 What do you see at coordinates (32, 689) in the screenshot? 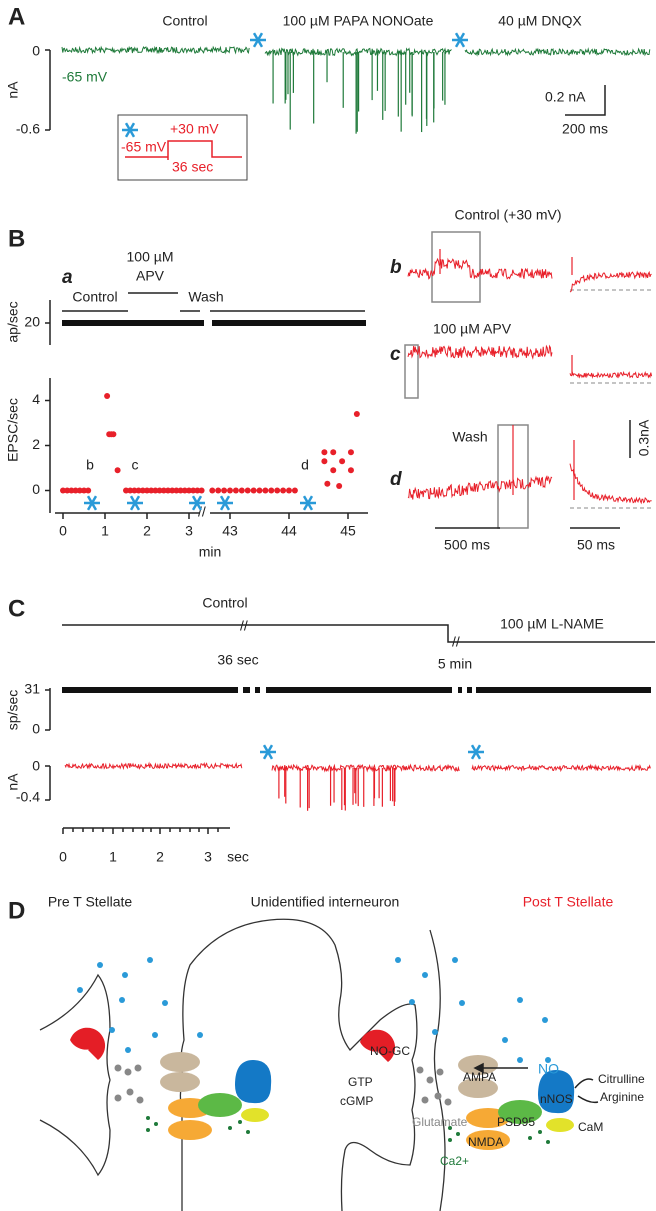
I see `tick-label: 31` at bounding box center [32, 689].